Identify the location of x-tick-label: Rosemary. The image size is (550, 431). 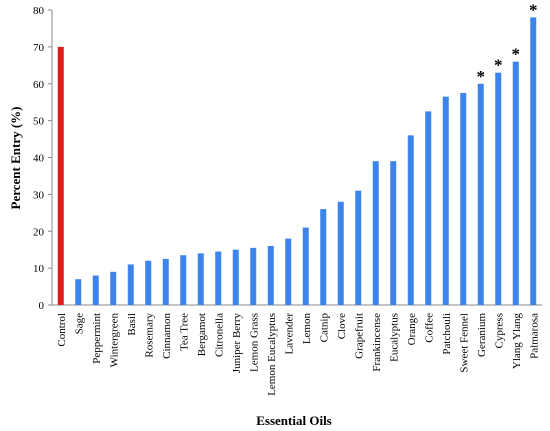
(149, 335).